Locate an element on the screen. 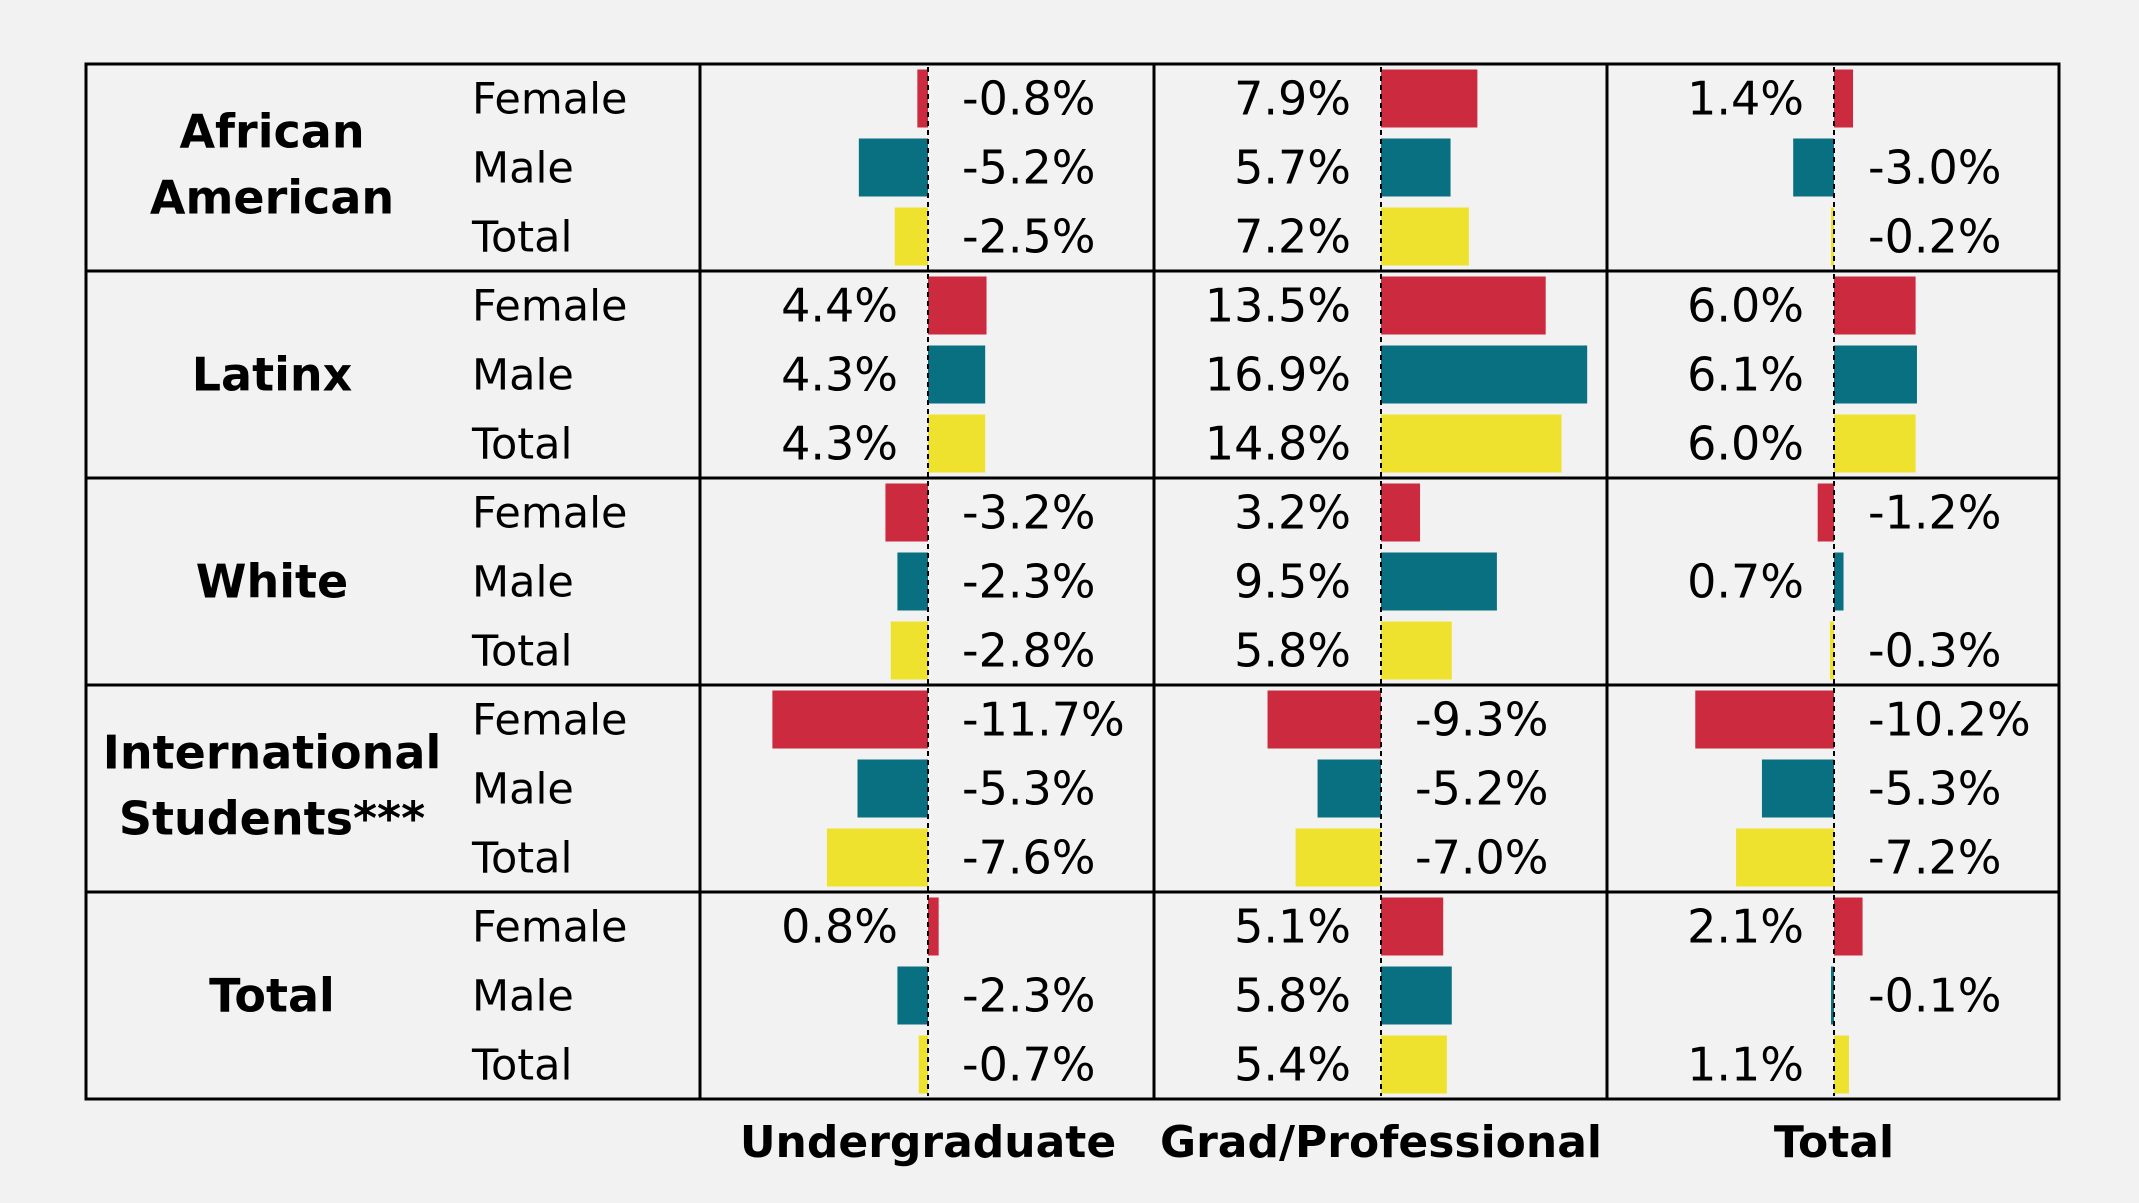  data-label: 6.1% is located at coordinates (1745, 375).